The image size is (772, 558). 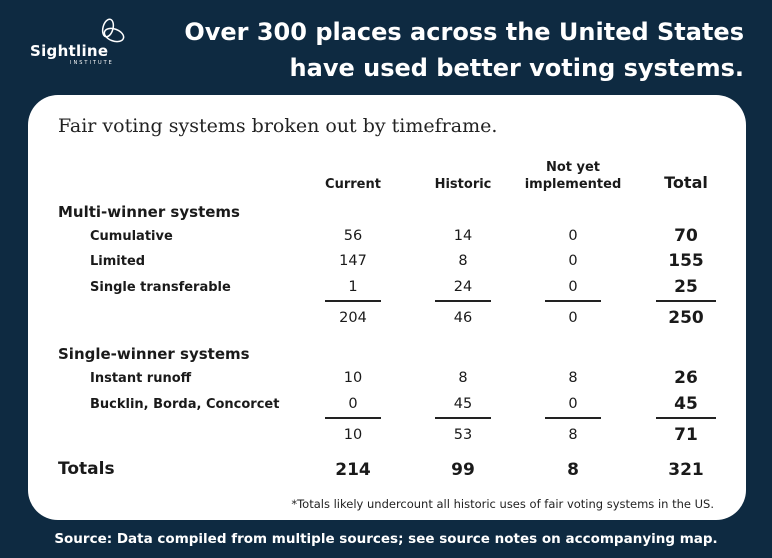 What do you see at coordinates (463, 435) in the screenshot?
I see `subtotal-cell: 53` at bounding box center [463, 435].